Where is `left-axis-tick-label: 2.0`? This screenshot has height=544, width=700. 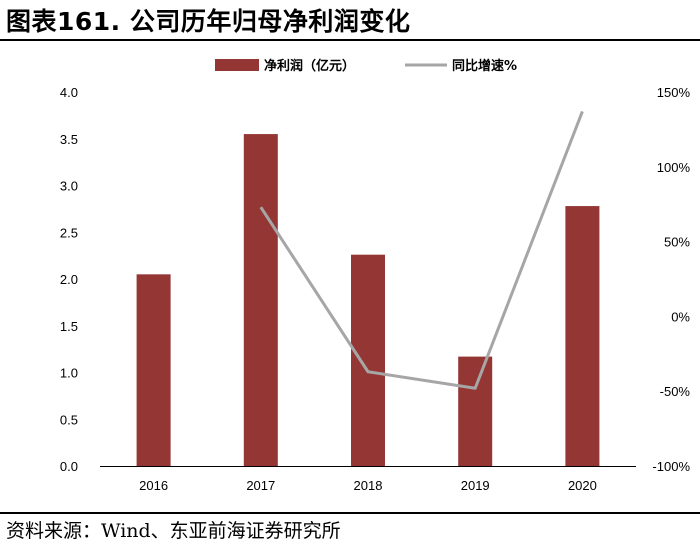 left-axis-tick-label: 2.0 is located at coordinates (69, 279).